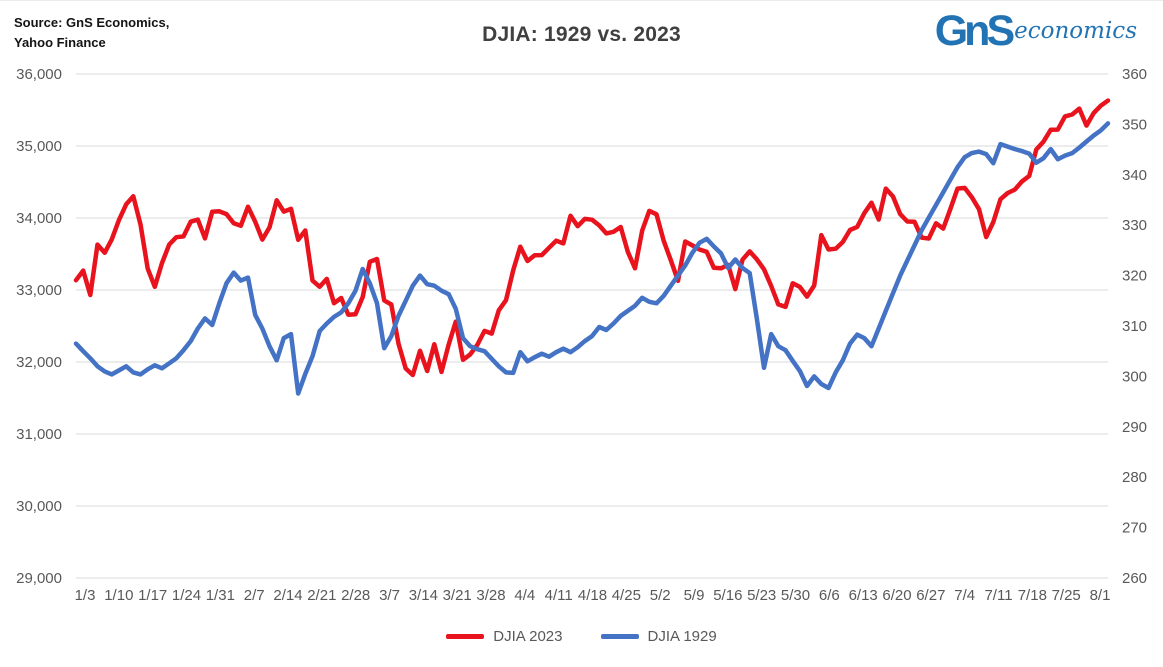 This screenshot has width=1163, height=667. I want to click on x-axis-tick-label: 5/2, so click(660, 595).